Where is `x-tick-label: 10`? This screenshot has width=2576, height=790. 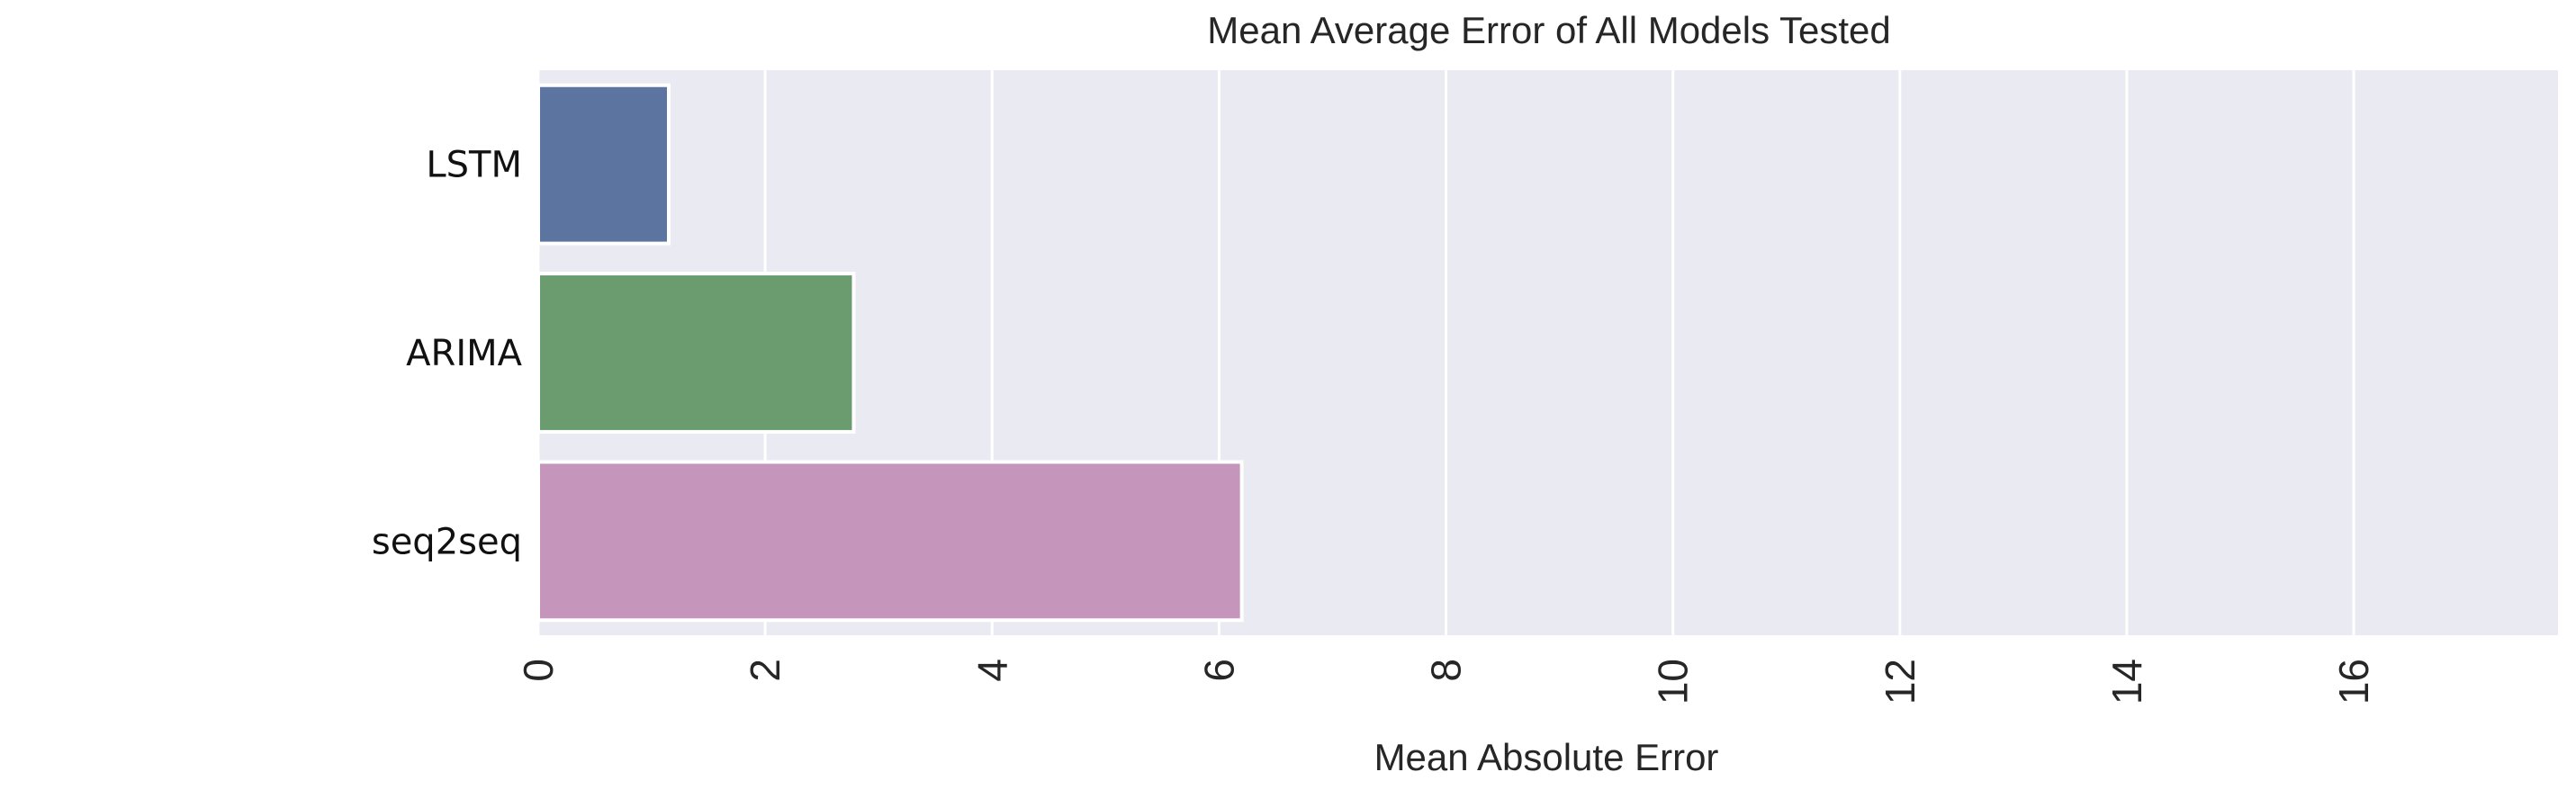
x-tick-label: 10 is located at coordinates (1673, 682).